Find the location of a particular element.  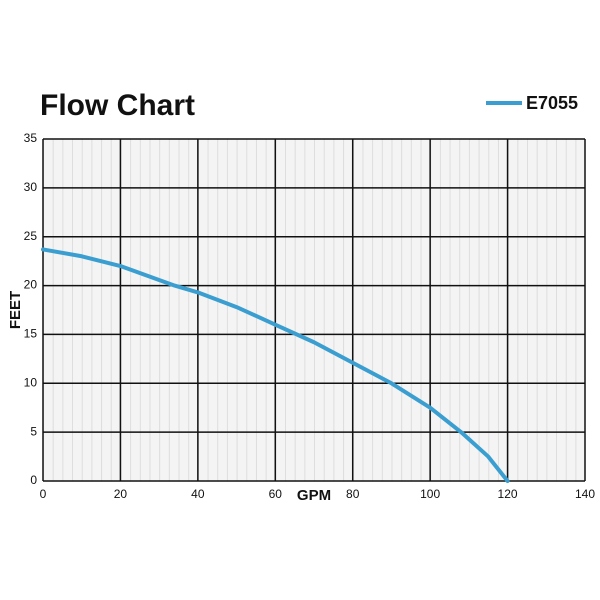

legend-label: E7055 is located at coordinates (552, 103).